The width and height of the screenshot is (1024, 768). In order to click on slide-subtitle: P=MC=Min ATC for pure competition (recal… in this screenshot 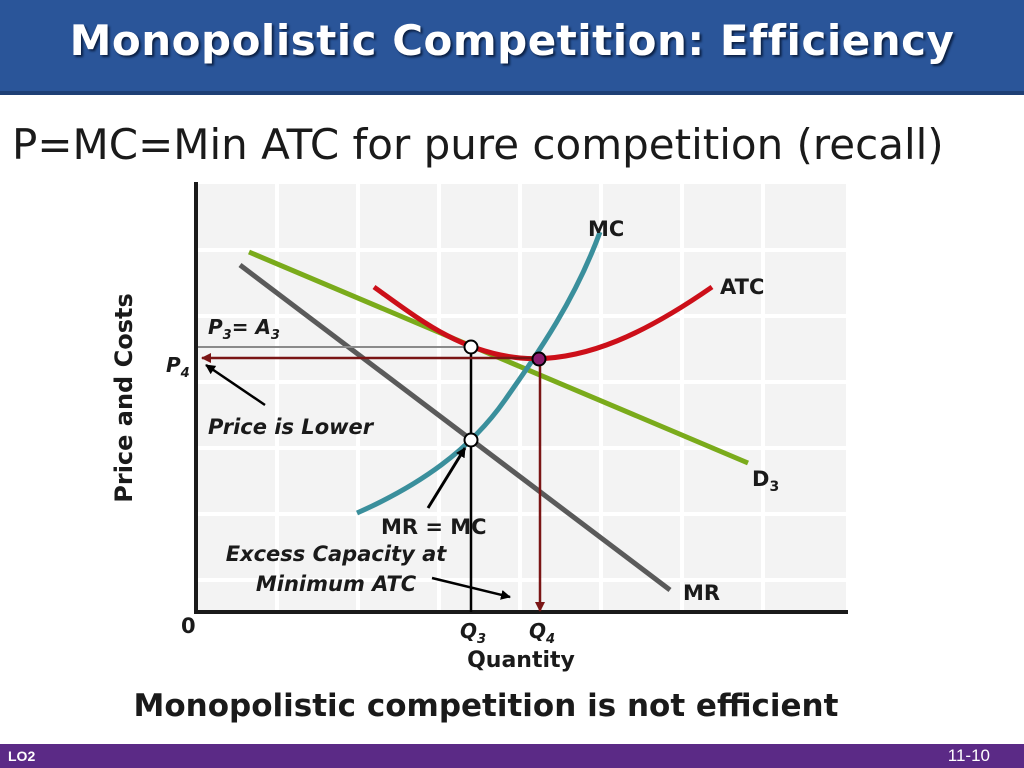, I will do `click(478, 144)`.